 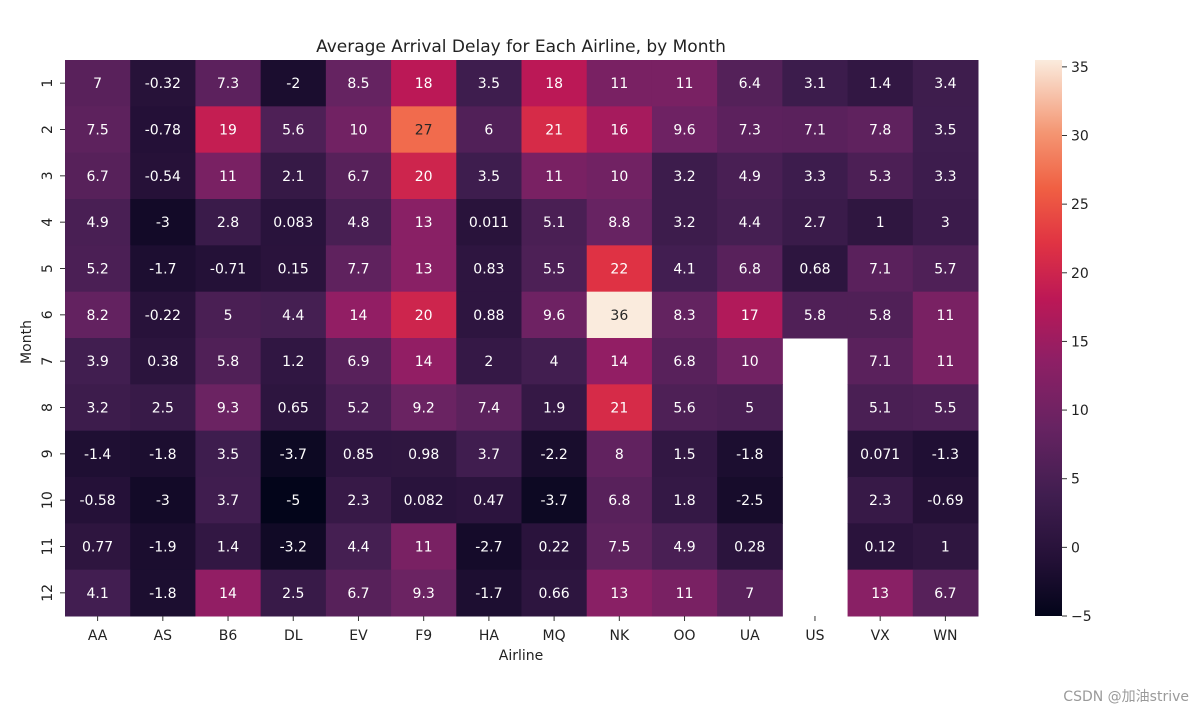 I want to click on cell-label: 7.5, so click(x=97, y=131).